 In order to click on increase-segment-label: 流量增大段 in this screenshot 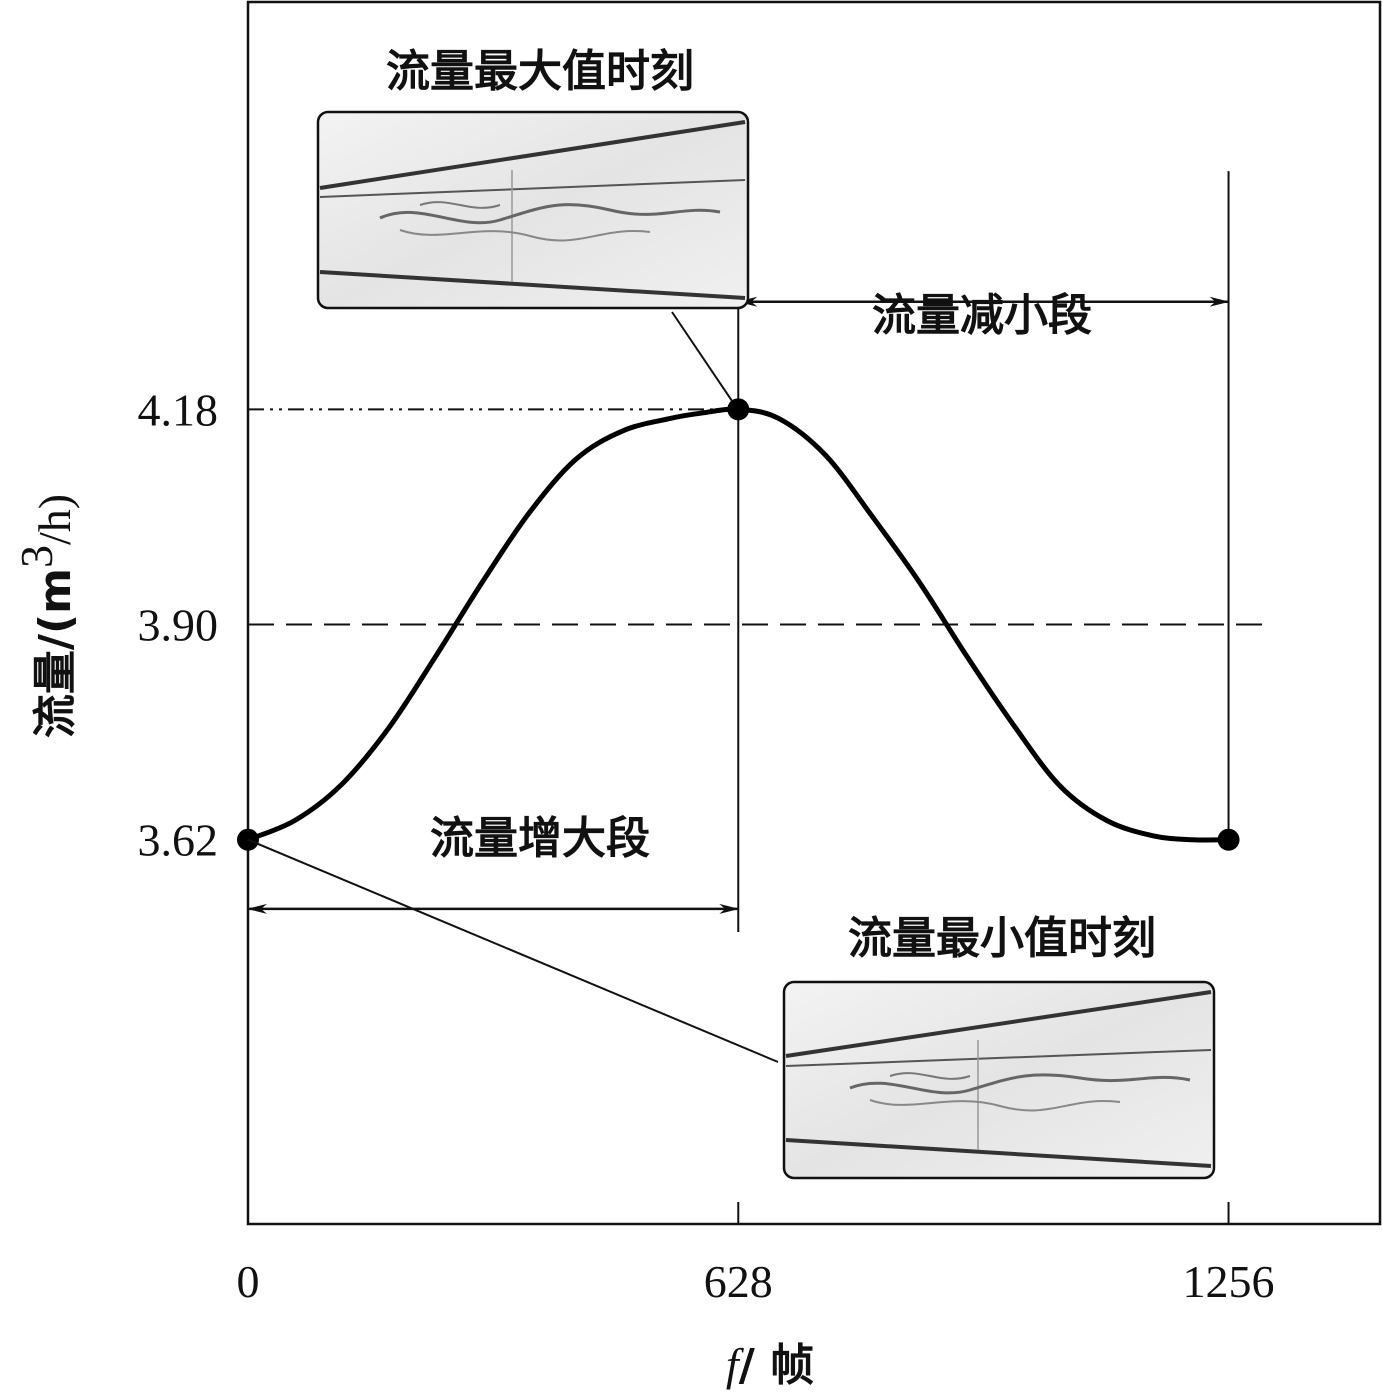, I will do `click(540, 838)`.